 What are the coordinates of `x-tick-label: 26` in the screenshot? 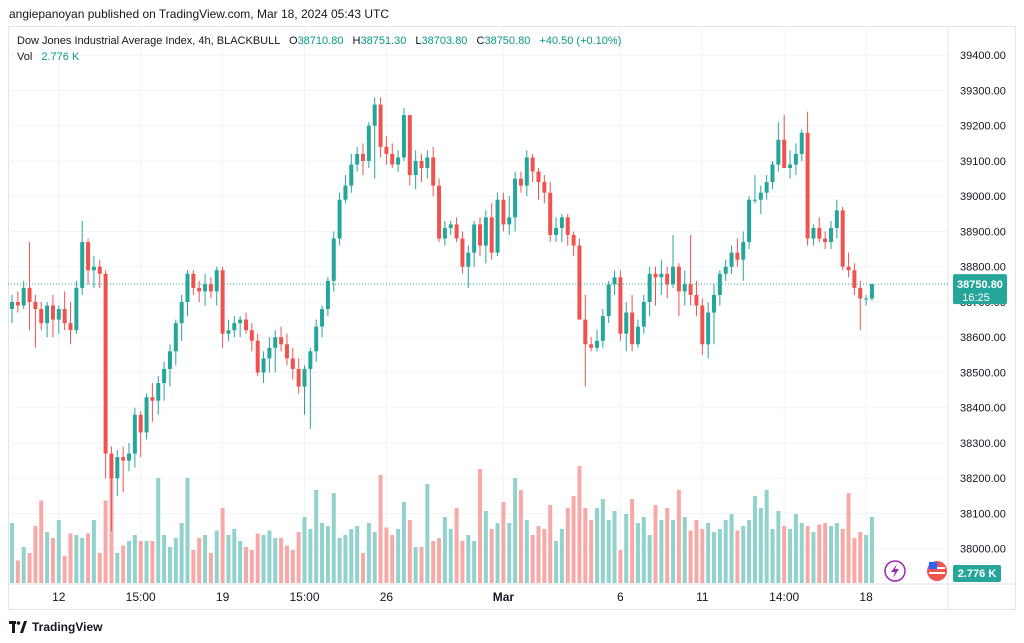 It's located at (387, 597).